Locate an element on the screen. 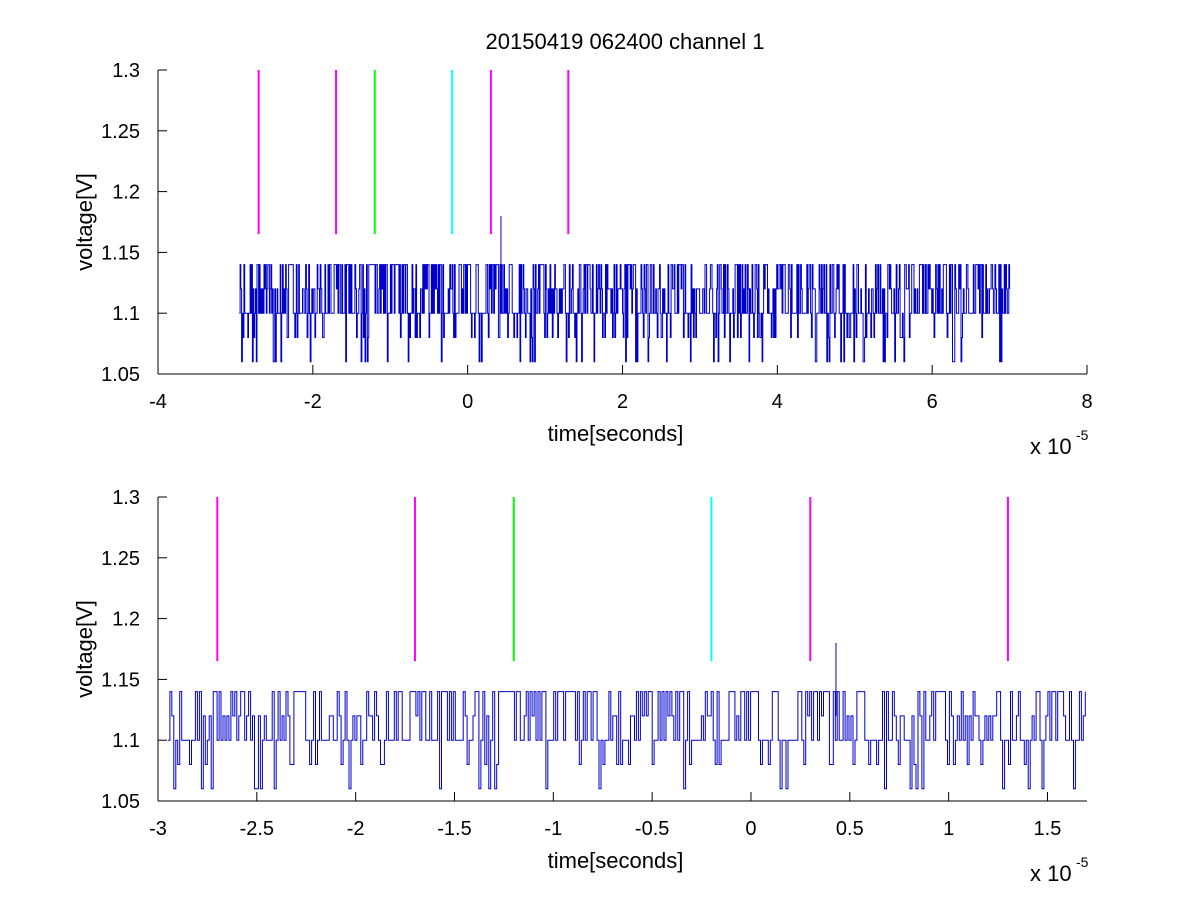 The height and width of the screenshot is (901, 1200). x-tick-label: 1 is located at coordinates (948, 829).